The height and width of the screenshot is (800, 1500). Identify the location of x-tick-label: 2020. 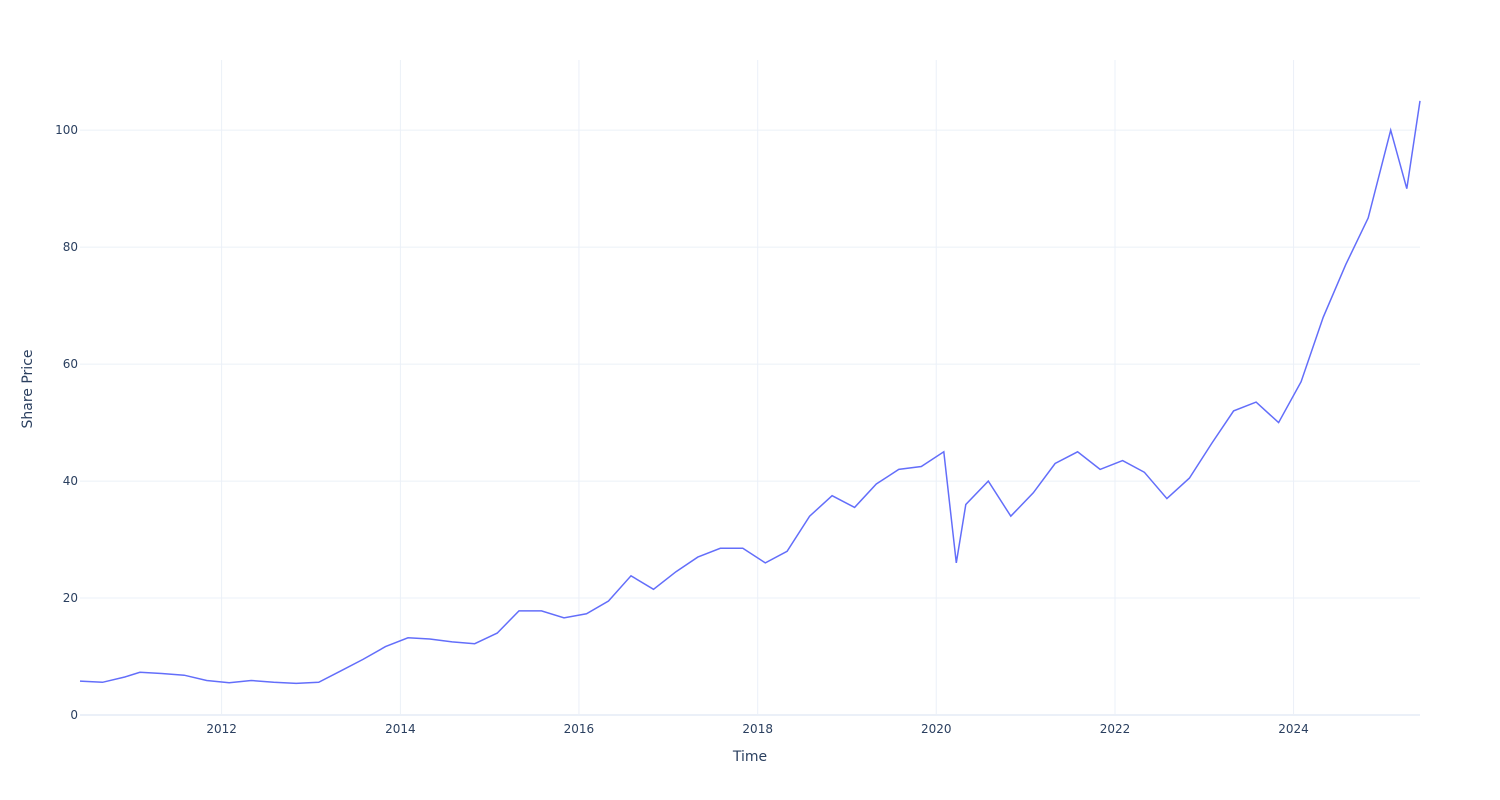
(936, 729).